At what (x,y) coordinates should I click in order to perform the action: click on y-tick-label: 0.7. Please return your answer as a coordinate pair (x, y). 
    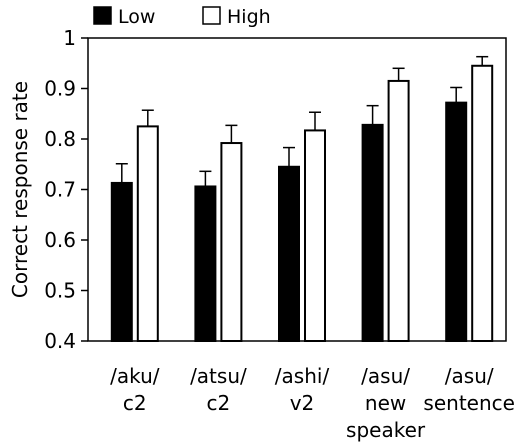
    Looking at the image, I should click on (60, 190).